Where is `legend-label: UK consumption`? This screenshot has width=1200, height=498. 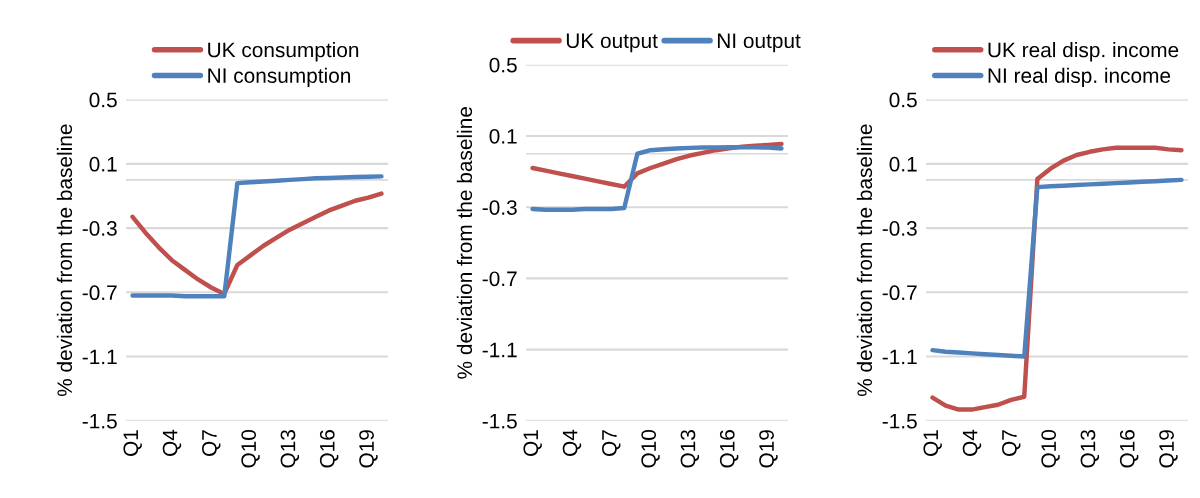 legend-label: UK consumption is located at coordinates (283, 52).